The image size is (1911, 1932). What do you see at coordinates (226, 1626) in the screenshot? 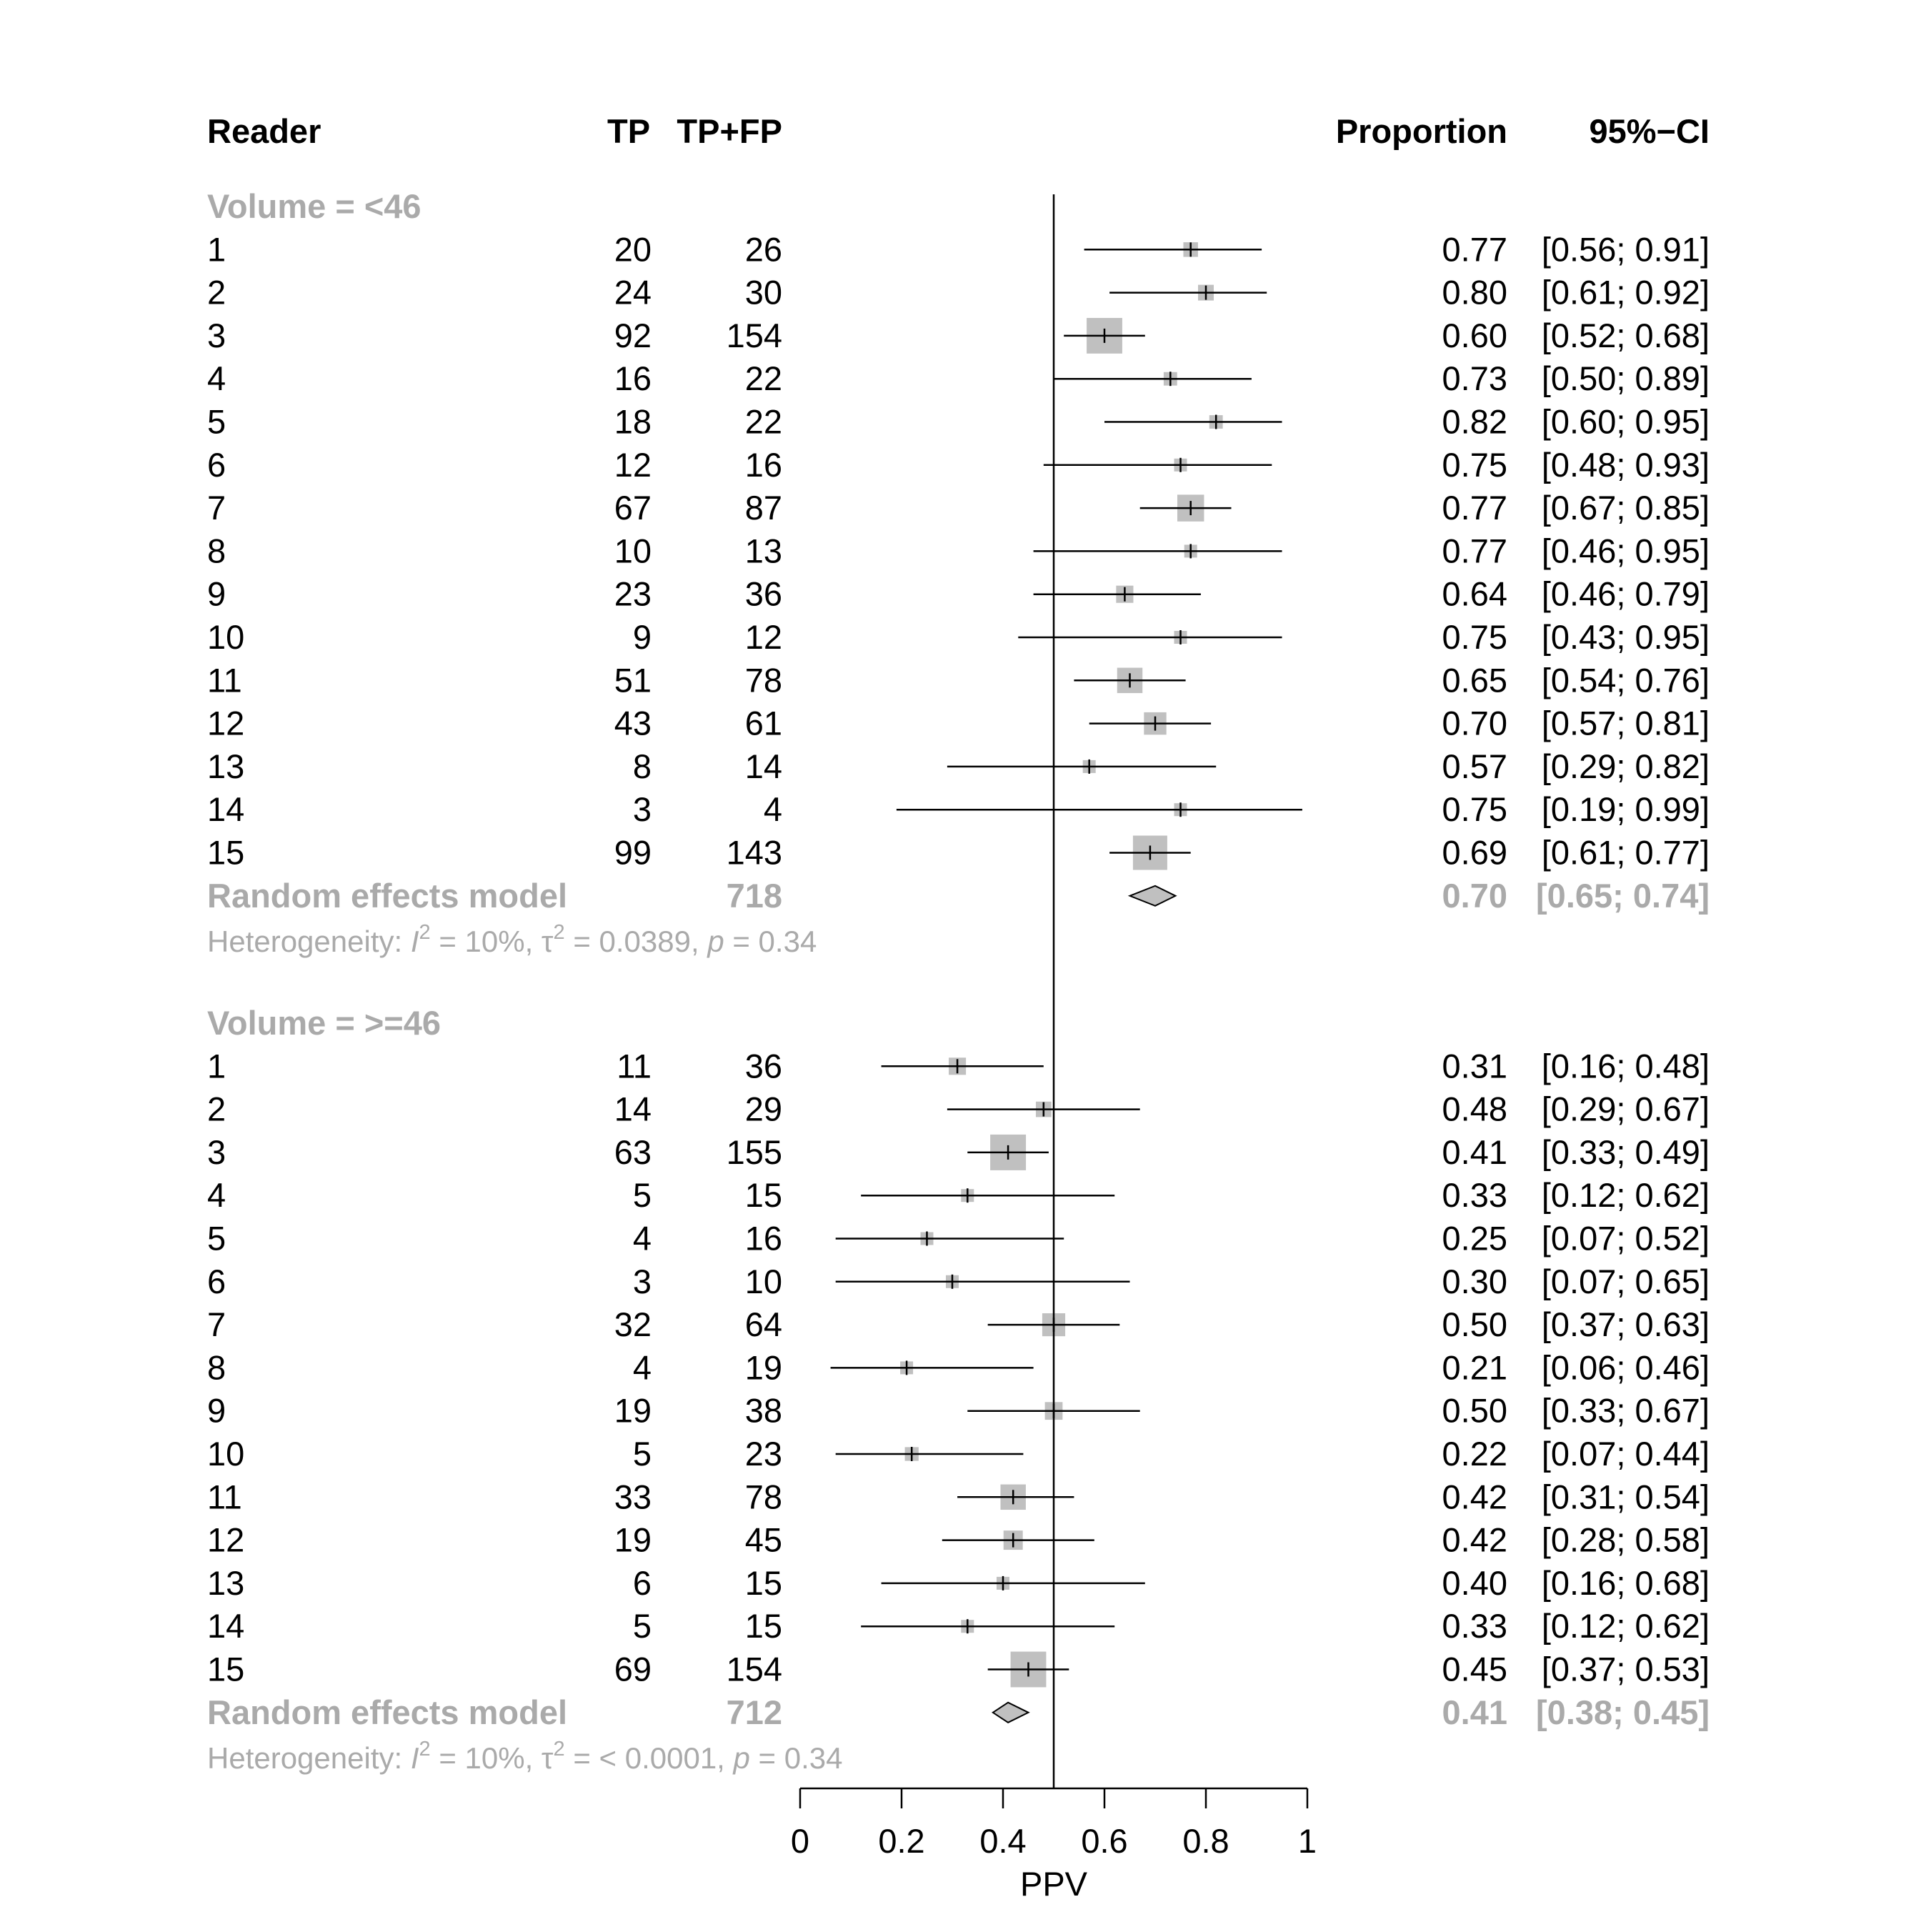
I see `reader-label: 14` at bounding box center [226, 1626].